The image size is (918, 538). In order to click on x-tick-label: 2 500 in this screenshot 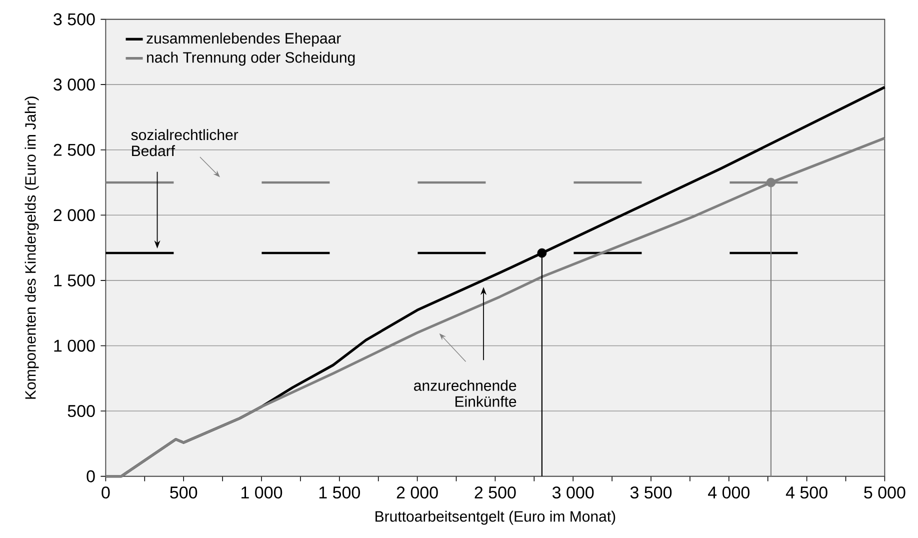, I will do `click(495, 492)`.